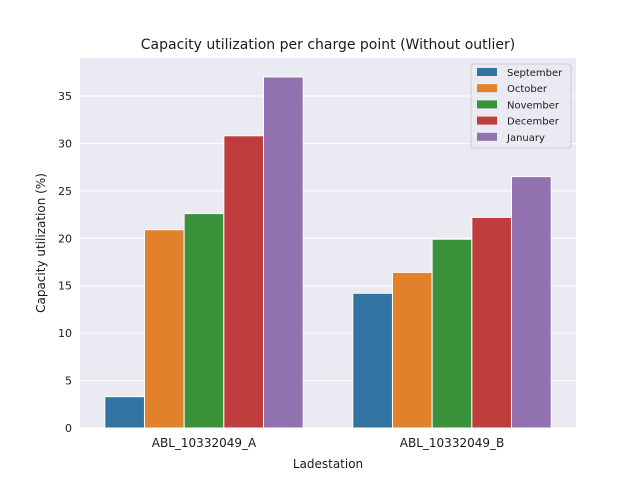  I want to click on legend-label: January, so click(525, 138).